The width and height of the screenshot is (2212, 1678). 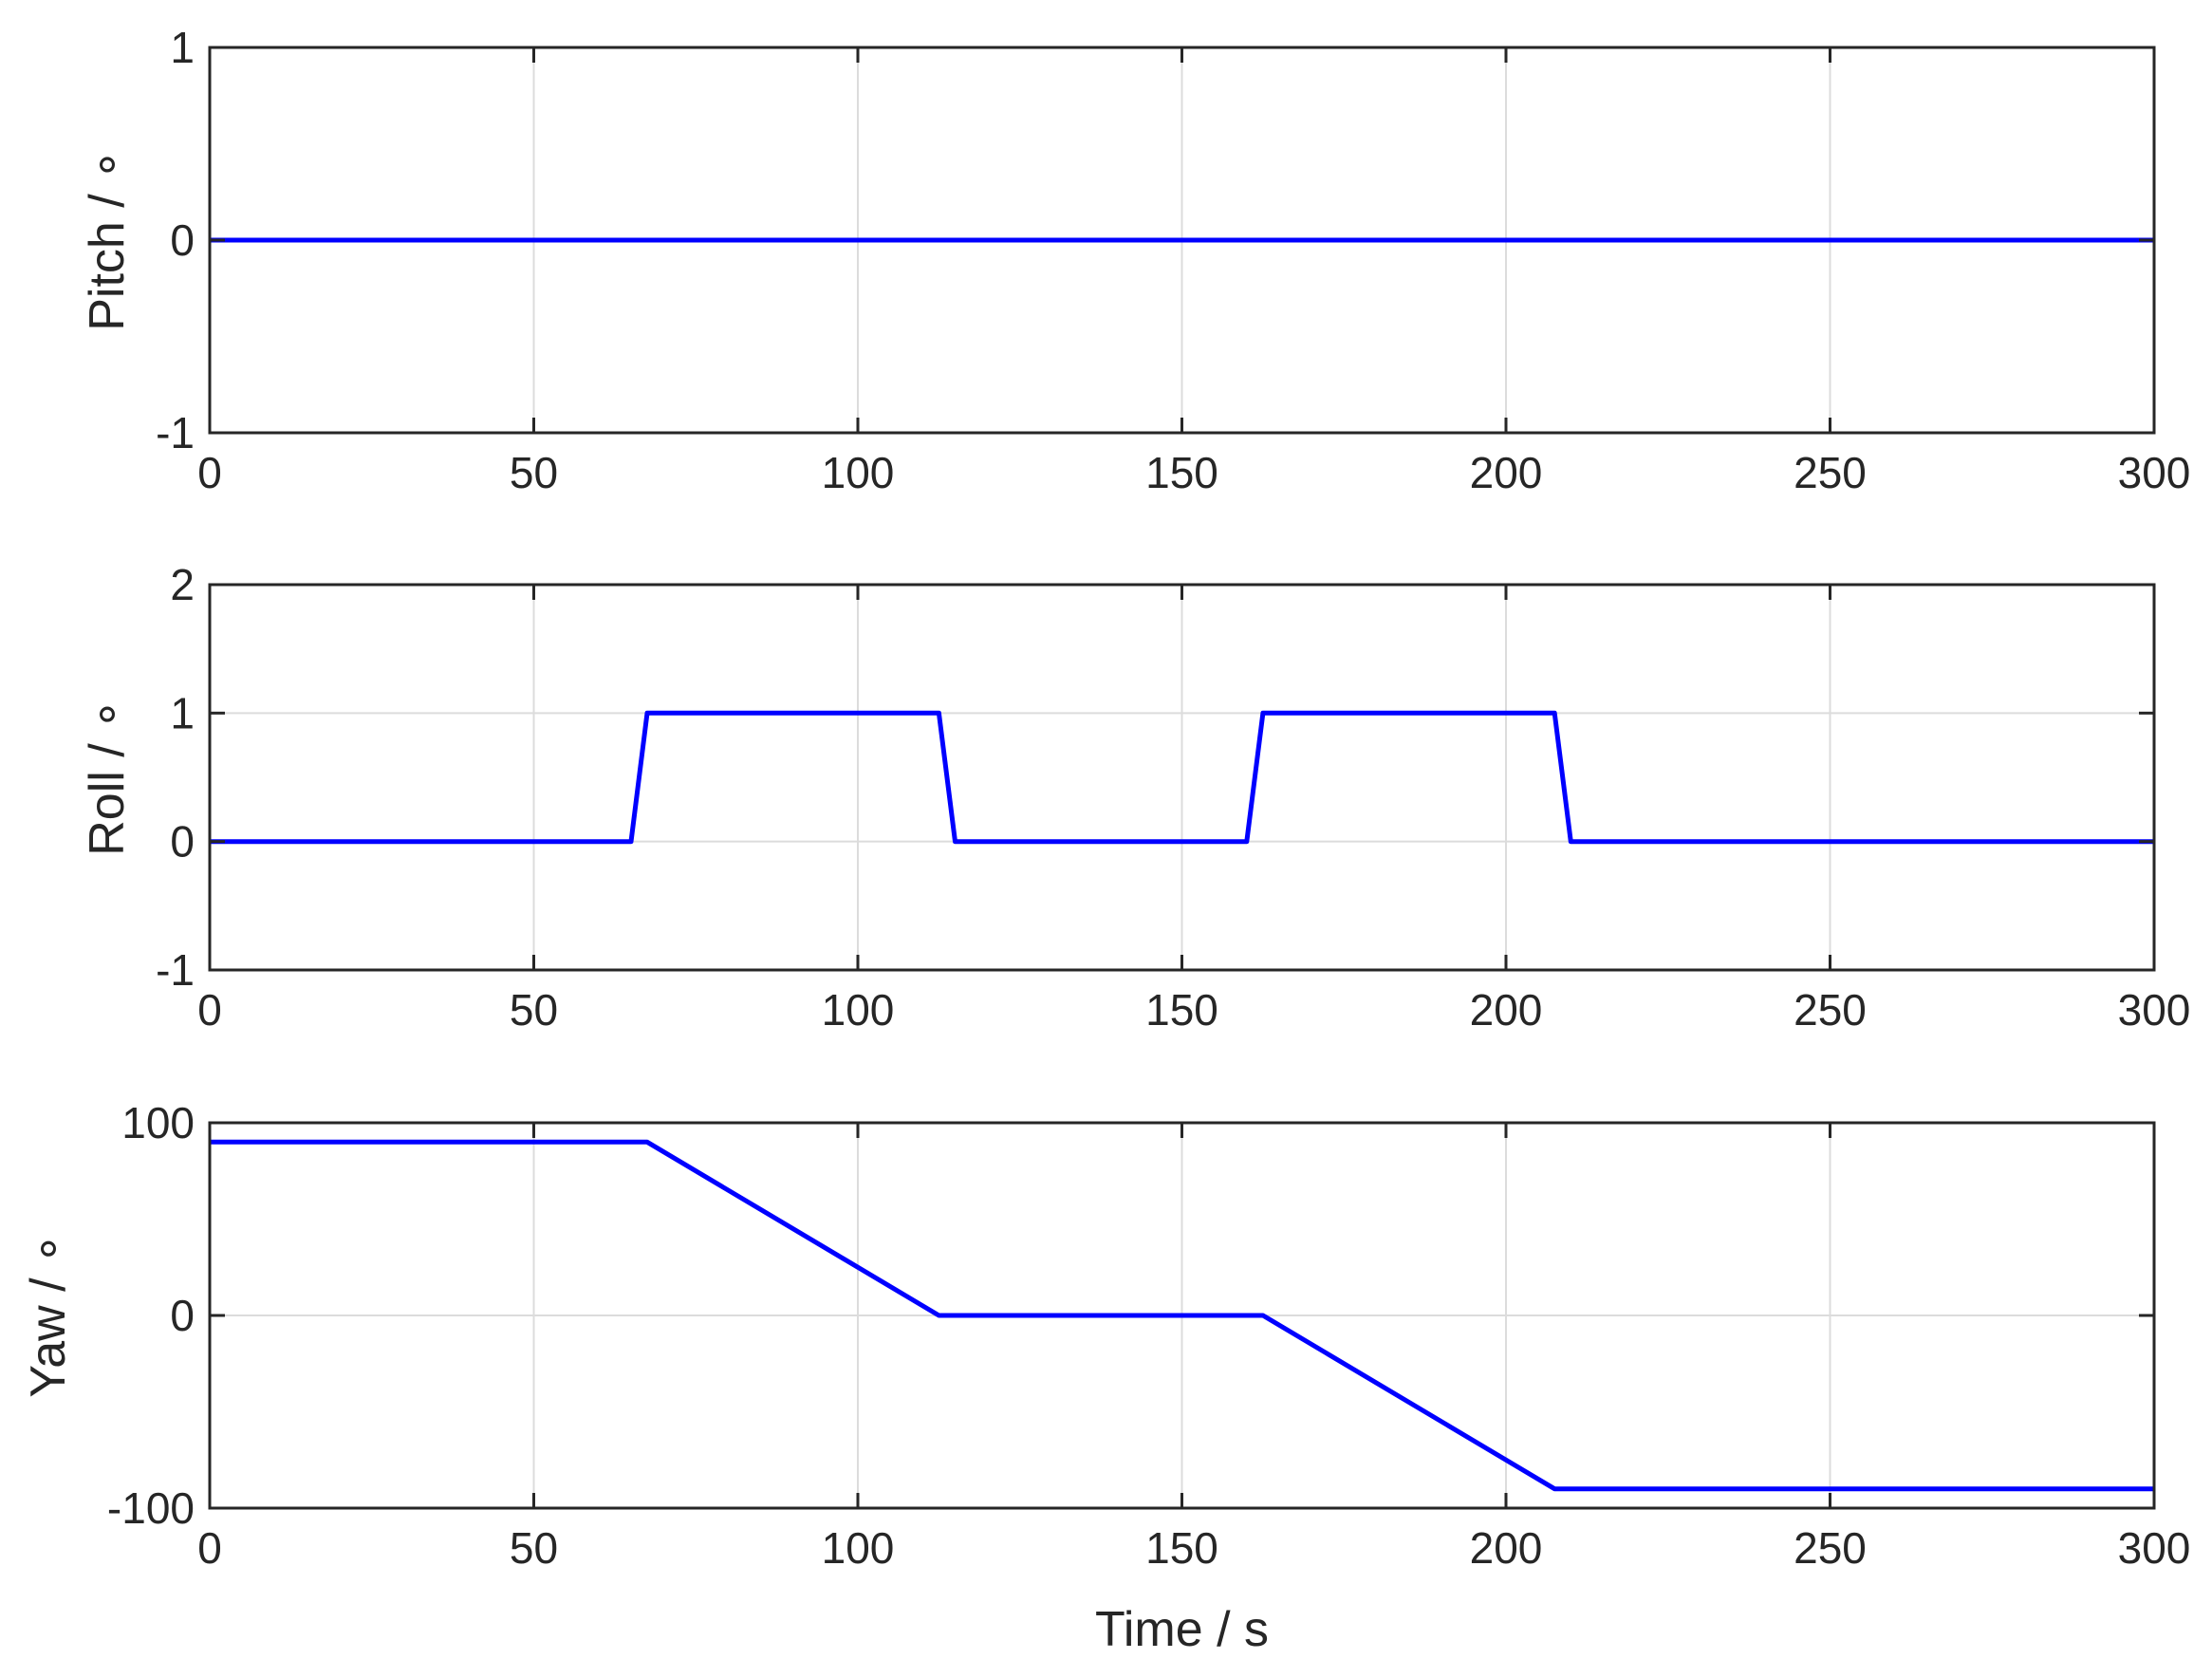 What do you see at coordinates (1182, 472) in the screenshot?
I see `pitch-x-tick-label: 150` at bounding box center [1182, 472].